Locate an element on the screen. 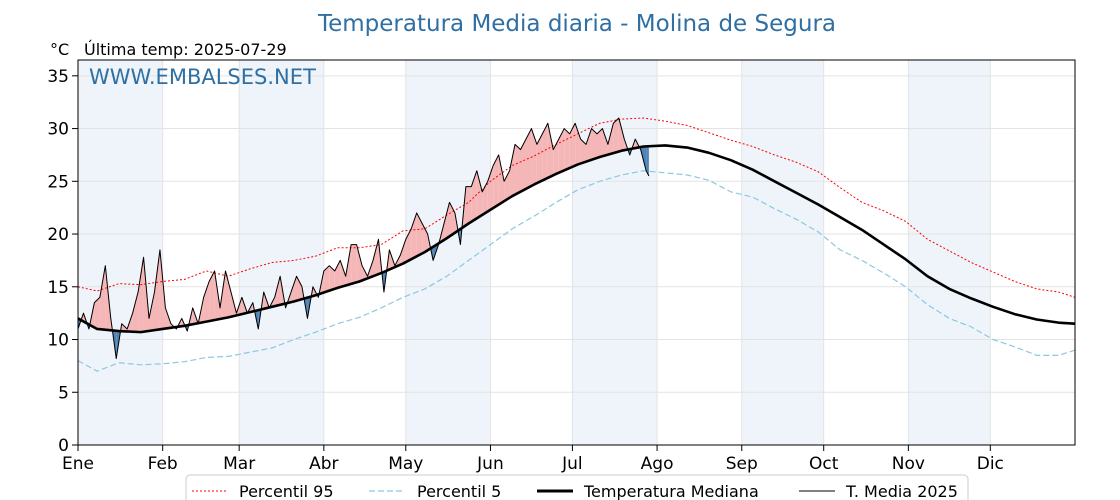  y-tick-label: 20 is located at coordinates (58, 235).